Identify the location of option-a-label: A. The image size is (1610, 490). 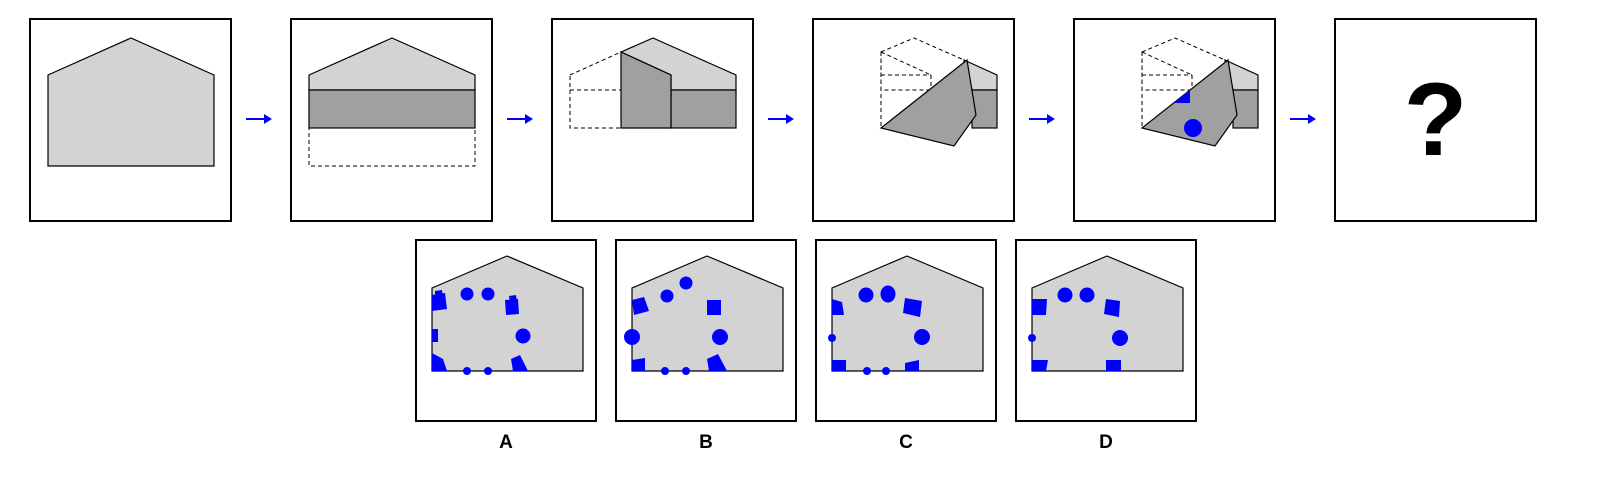
(506, 442).